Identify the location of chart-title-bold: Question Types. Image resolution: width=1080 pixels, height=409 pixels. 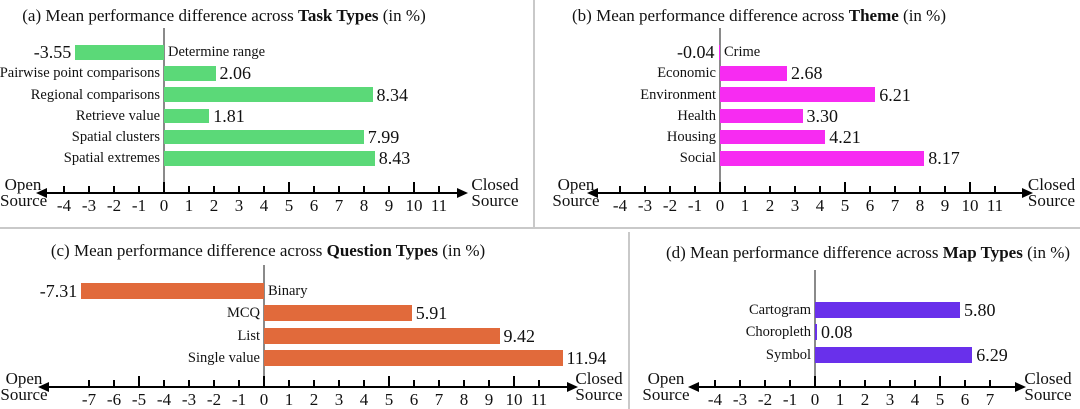
(382, 250).